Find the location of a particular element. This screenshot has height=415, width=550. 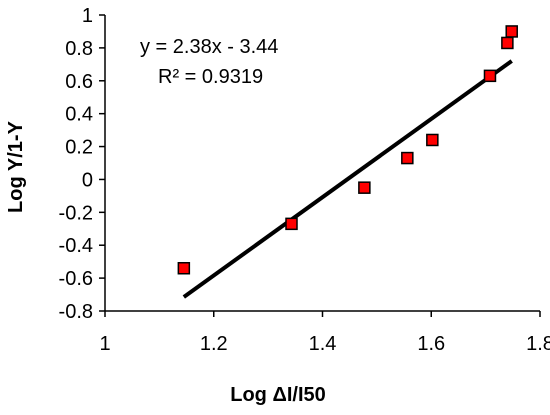

y-tick-label: 0.6 is located at coordinates (79, 82).